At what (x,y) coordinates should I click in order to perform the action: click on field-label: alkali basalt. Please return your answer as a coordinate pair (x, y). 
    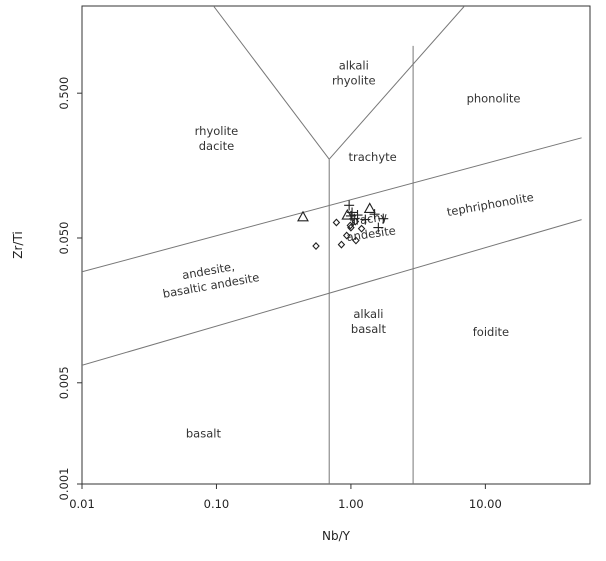
    Looking at the image, I should click on (369, 321).